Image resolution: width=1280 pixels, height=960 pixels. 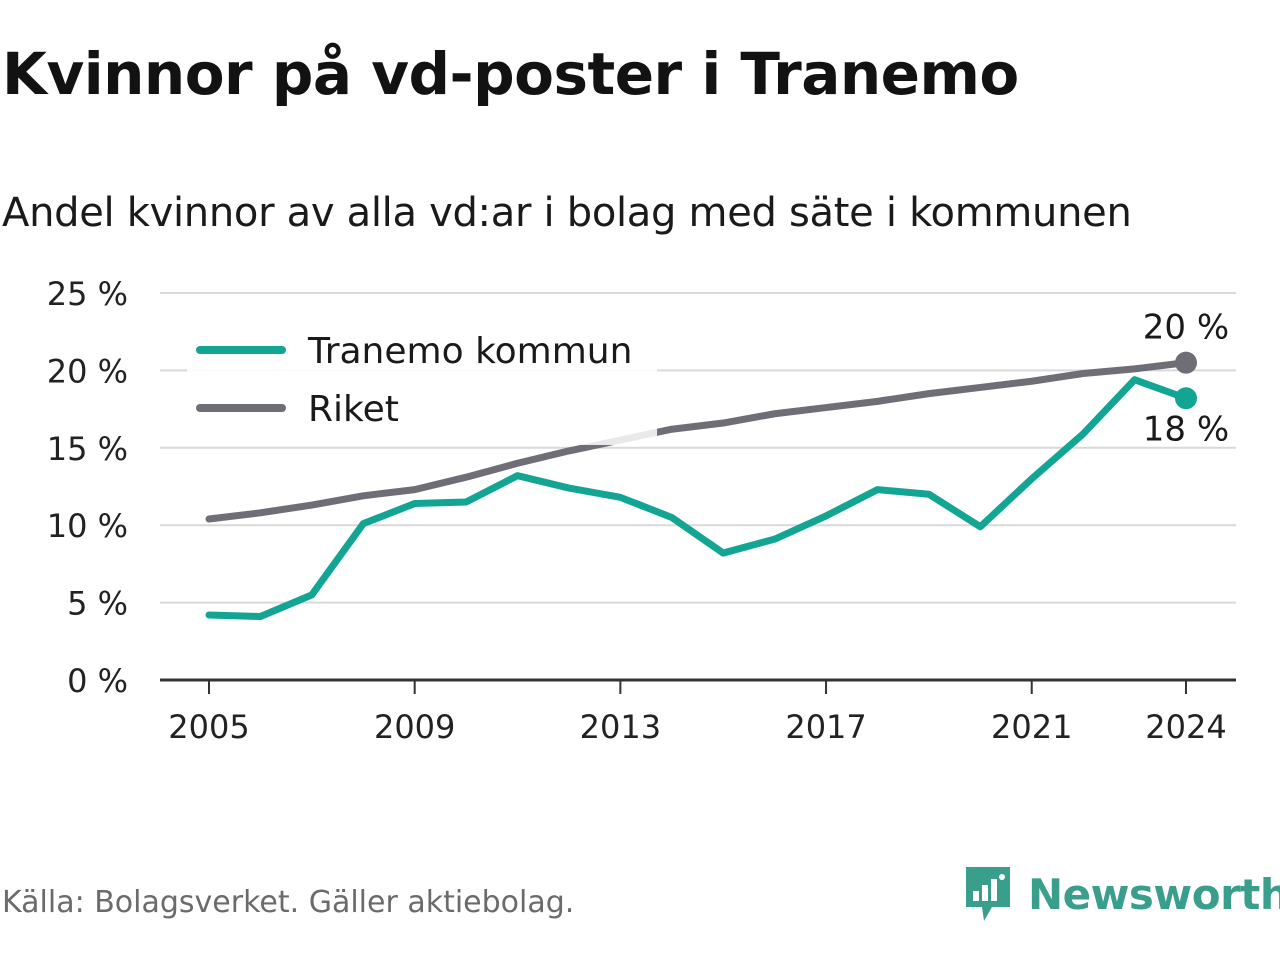 What do you see at coordinates (87, 487) in the screenshot?
I see `y-axis-ticks: 0 % 5 % 10 % 15 % 20 % 25 %` at bounding box center [87, 487].